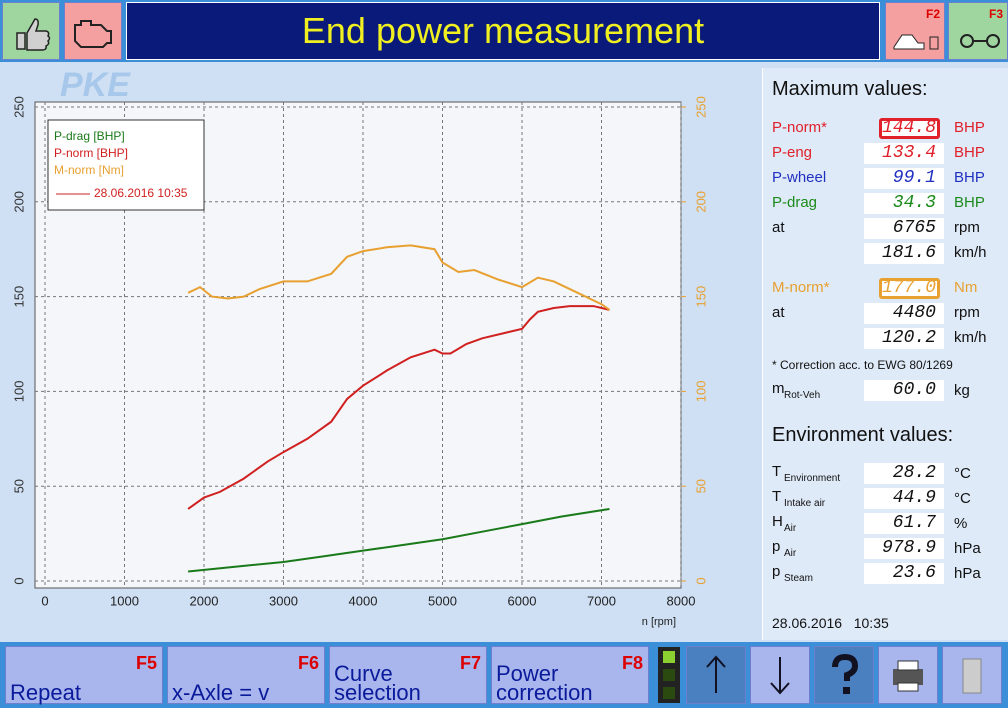  Describe the element at coordinates (126, 165) in the screenshot. I see `legend-box` at that location.